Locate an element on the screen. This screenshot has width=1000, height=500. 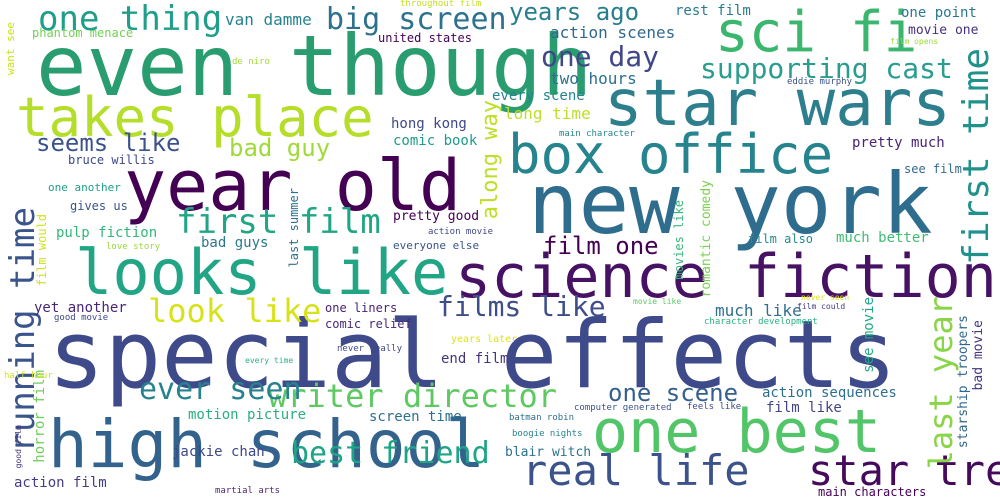
word: years ago is located at coordinates (574, 13).